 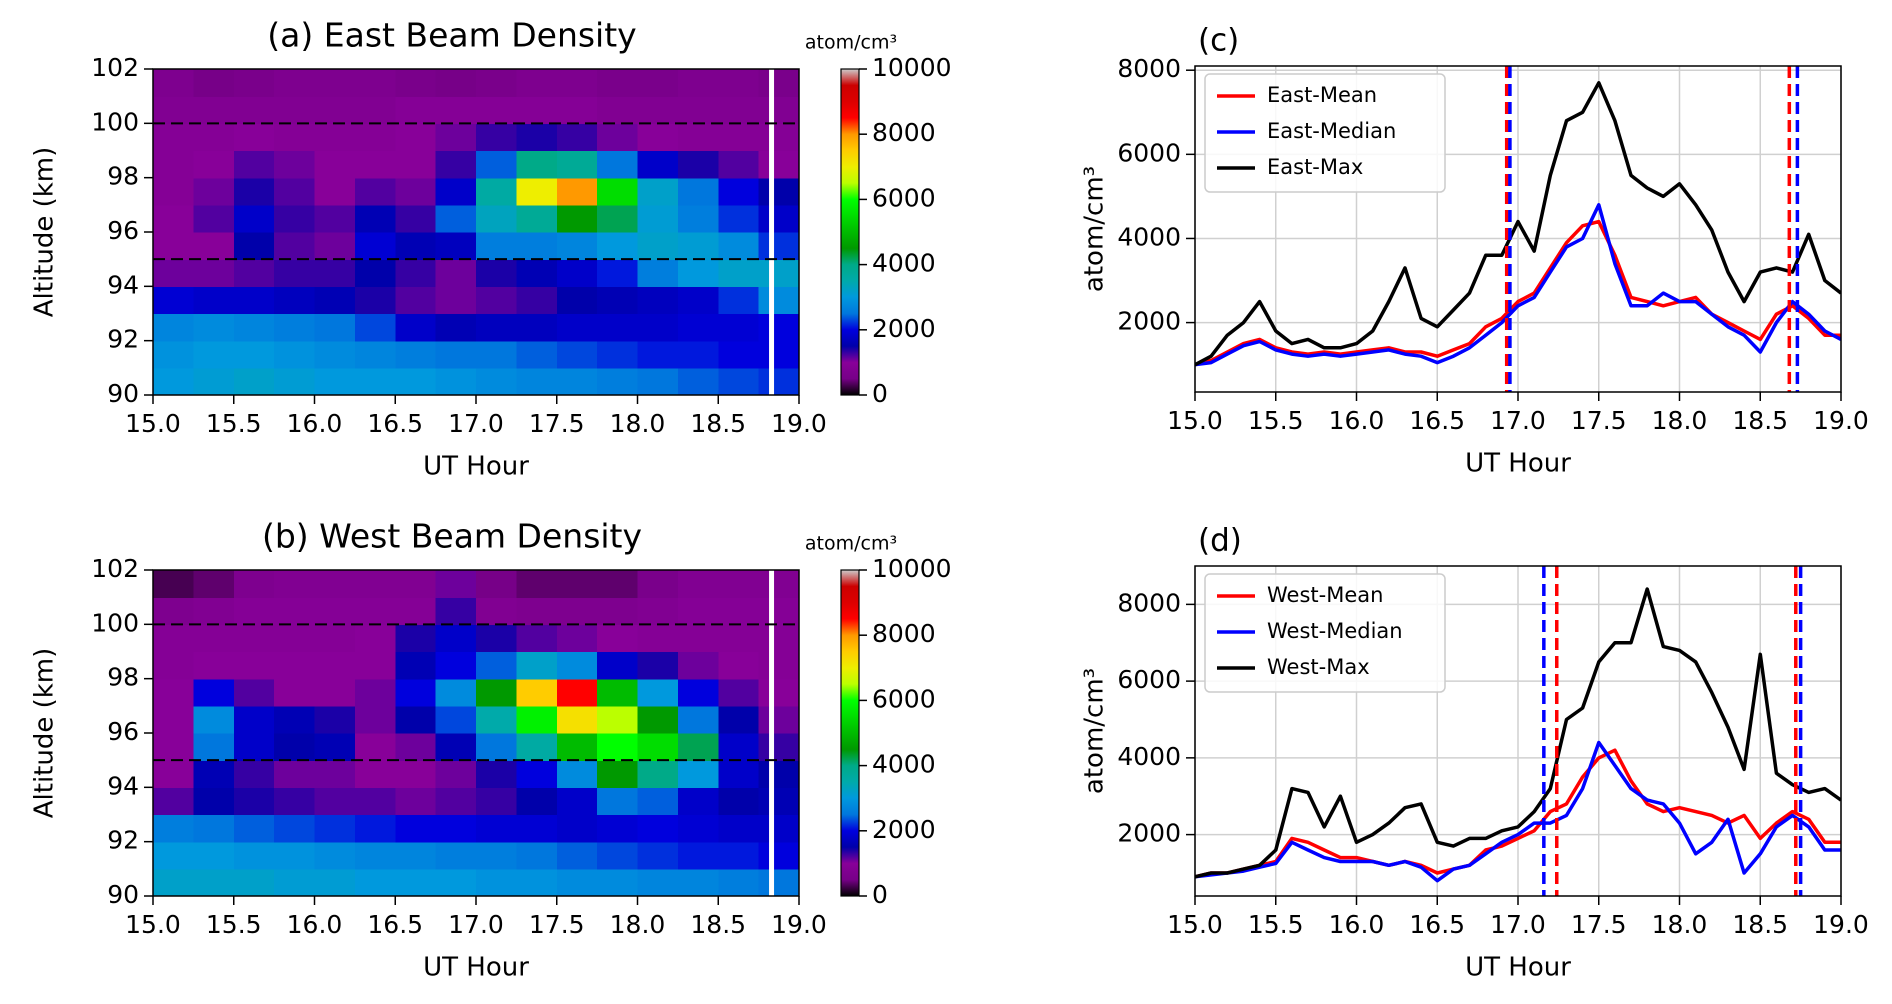 What do you see at coordinates (1149, 756) in the screenshot?
I see `y-tick-label: 4000` at bounding box center [1149, 756].